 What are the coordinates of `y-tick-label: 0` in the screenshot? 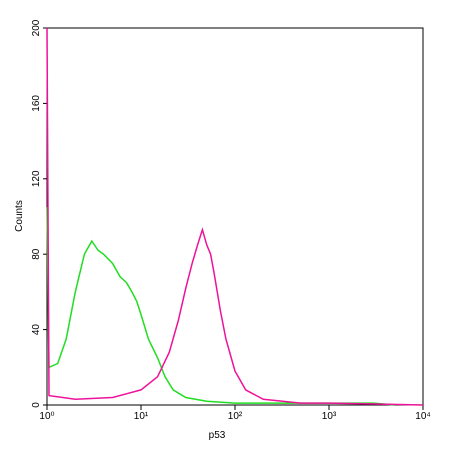 It's located at (36, 405).